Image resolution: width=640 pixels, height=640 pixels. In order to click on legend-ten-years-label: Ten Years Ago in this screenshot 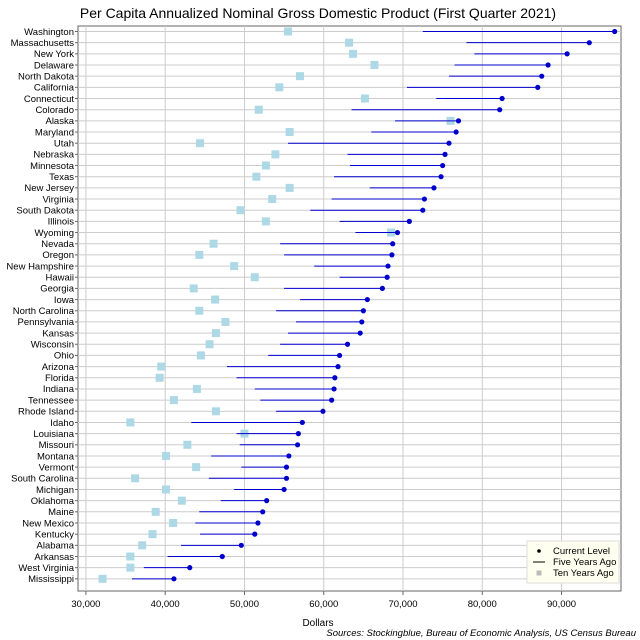, I will do `click(583, 573)`.